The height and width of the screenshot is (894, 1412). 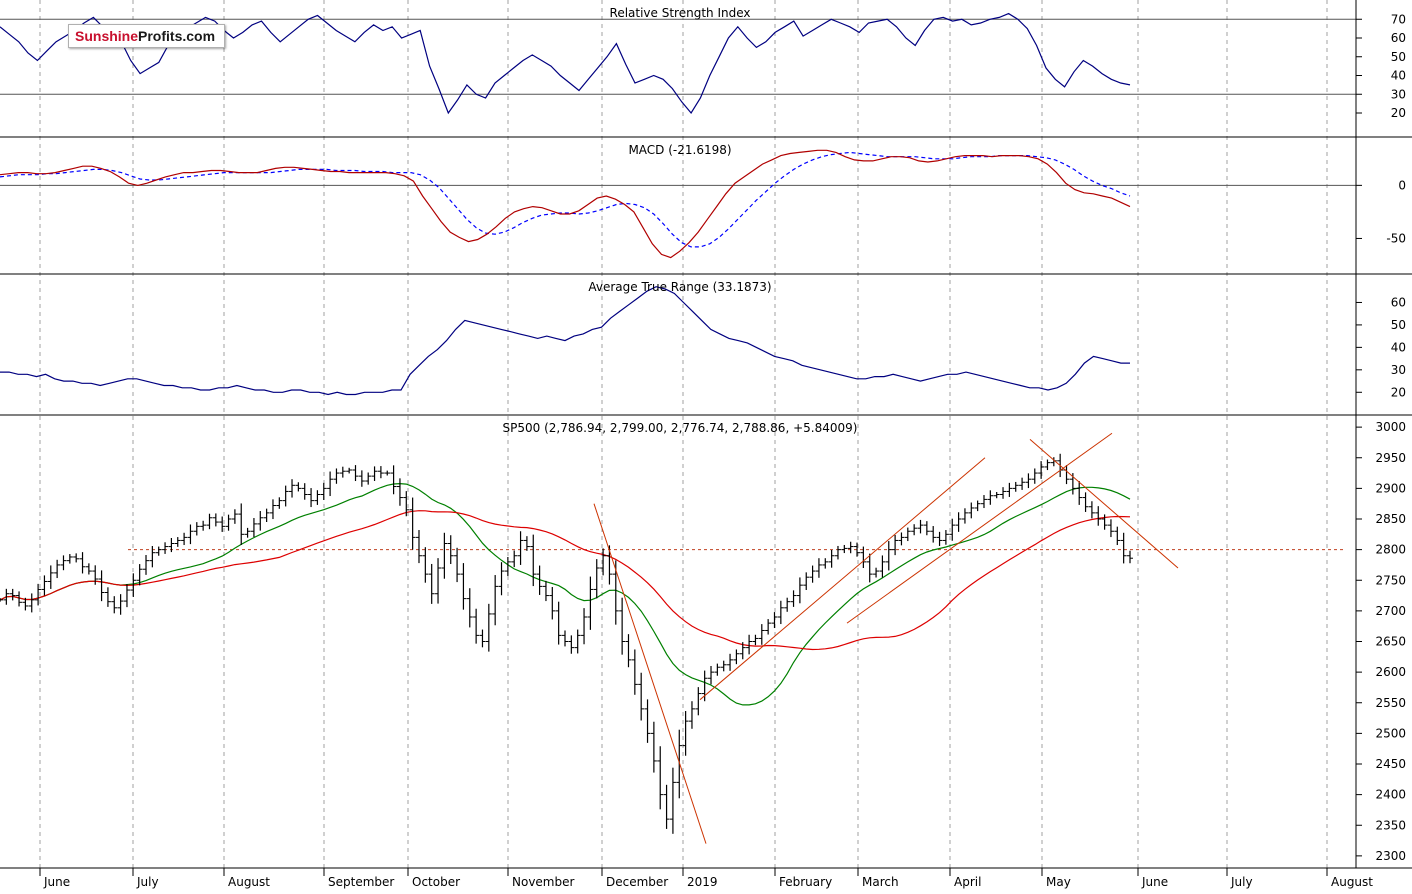 I want to click on y-tick-label: 2850, so click(x=1390, y=519).